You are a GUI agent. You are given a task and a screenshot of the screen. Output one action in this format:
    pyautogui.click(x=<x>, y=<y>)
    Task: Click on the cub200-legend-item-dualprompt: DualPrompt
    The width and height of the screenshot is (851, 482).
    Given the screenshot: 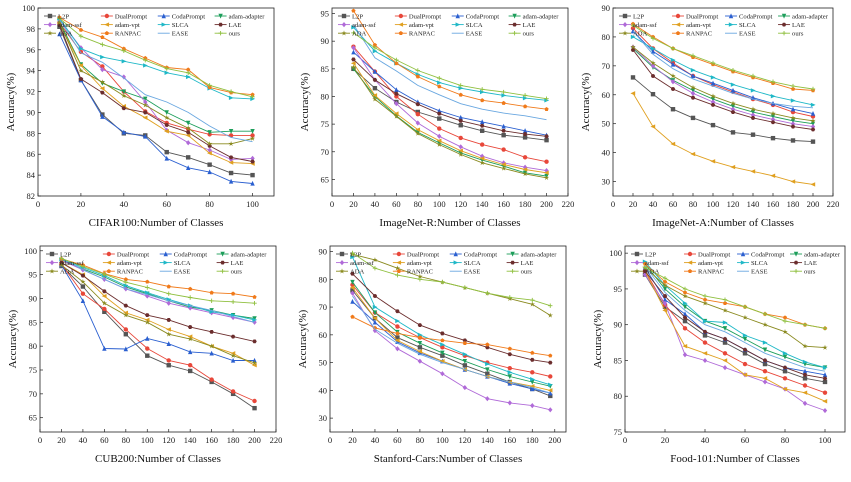 What is the action you would take?
    pyautogui.click(x=125, y=254)
    